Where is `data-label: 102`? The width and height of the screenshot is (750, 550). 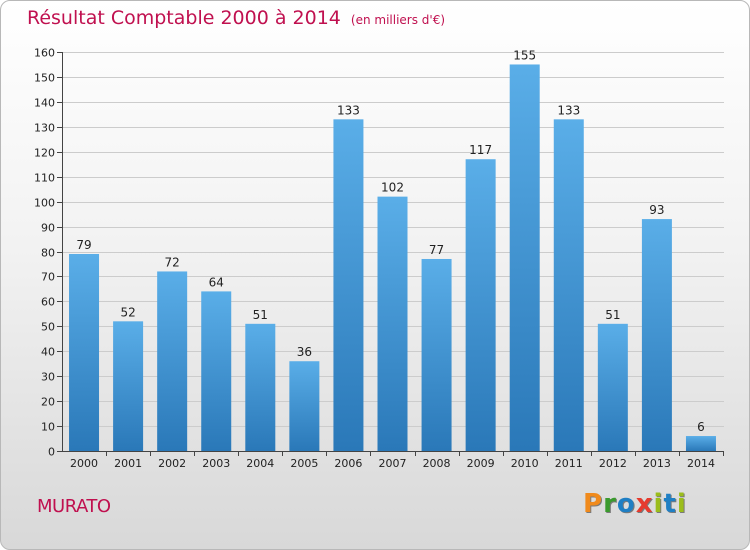 data-label: 102 is located at coordinates (392, 188).